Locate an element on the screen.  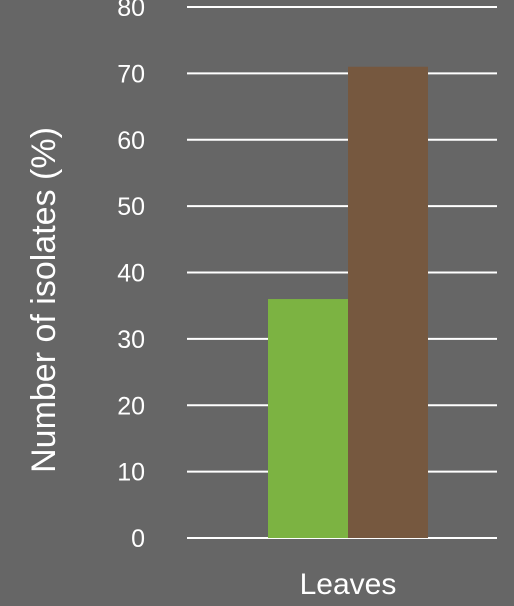
bar-series-2-leaves is located at coordinates (388, 302).